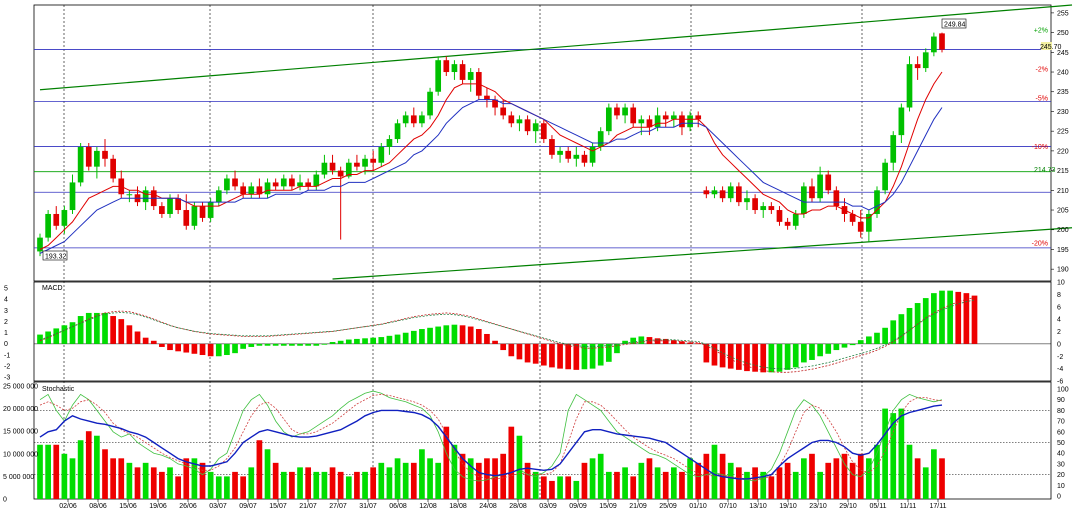 The height and width of the screenshot is (511, 1077). What do you see at coordinates (58, 389) in the screenshot?
I see `stochastic-title: Stochastic` at bounding box center [58, 389].